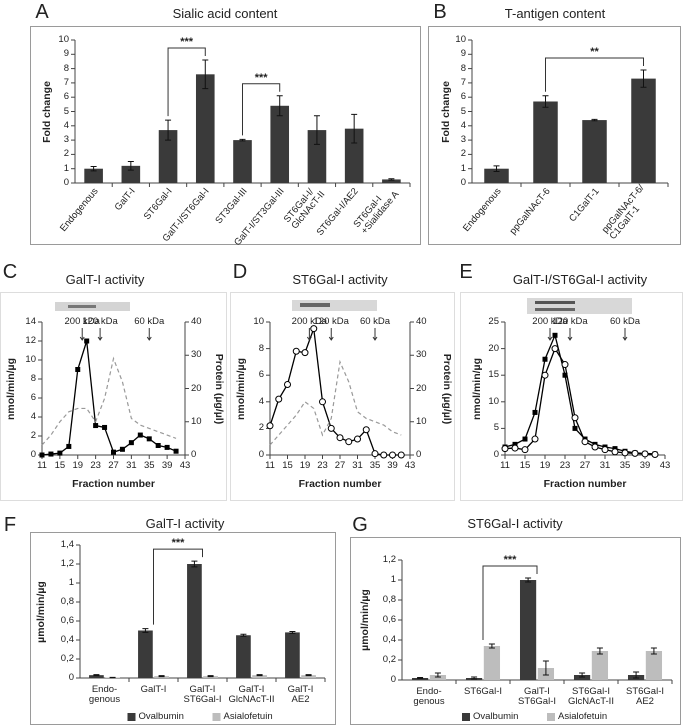 The image size is (685, 728). What do you see at coordinates (300, 695) in the screenshot?
I see `x-tick-label: GalT-I AE2` at bounding box center [300, 695].